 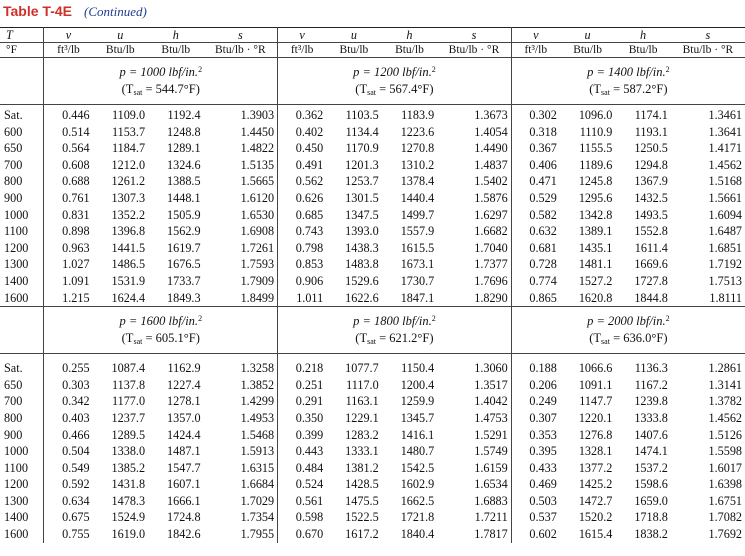 What do you see at coordinates (13, 417) in the screenshot?
I see `temperature-cell: 800` at bounding box center [13, 417].